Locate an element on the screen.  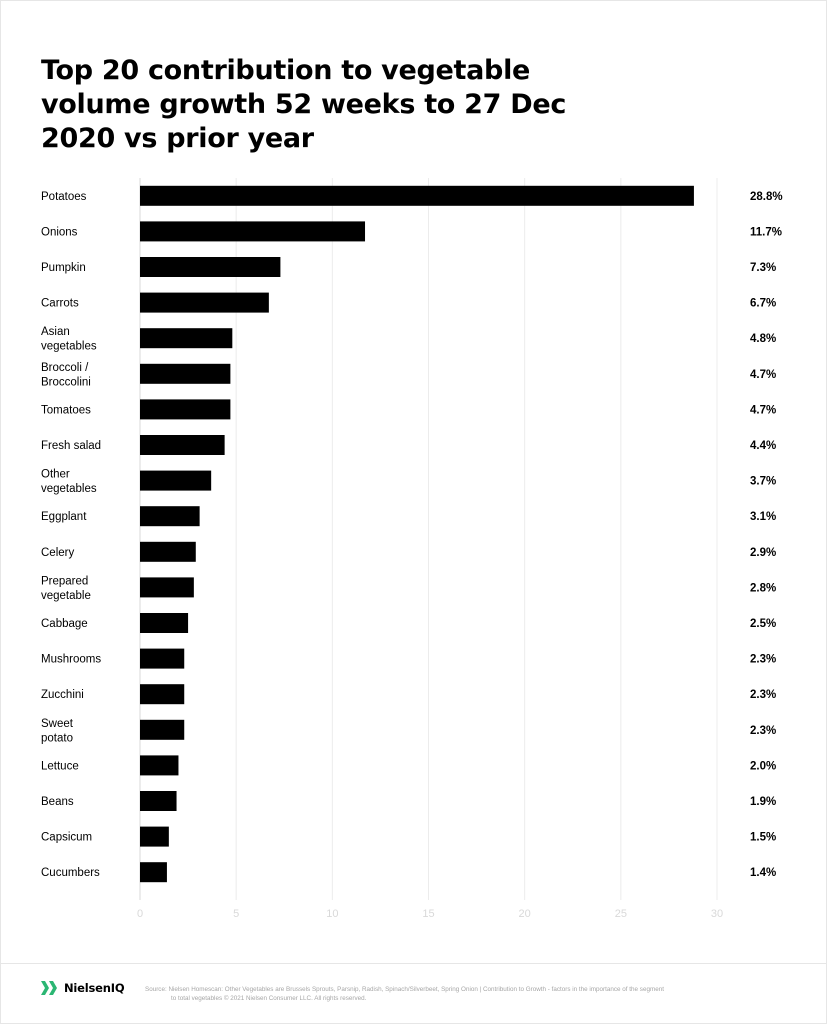
category-label: Asian vegetables is located at coordinates (69, 339).